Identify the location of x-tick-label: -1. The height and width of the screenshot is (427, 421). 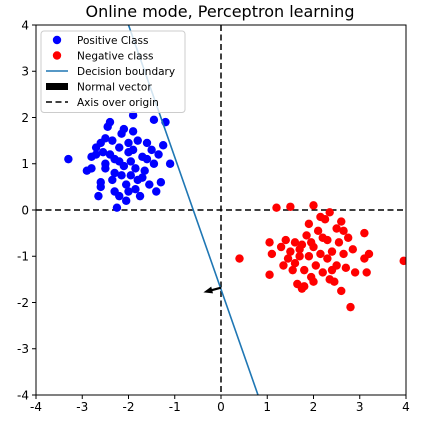
(175, 407).